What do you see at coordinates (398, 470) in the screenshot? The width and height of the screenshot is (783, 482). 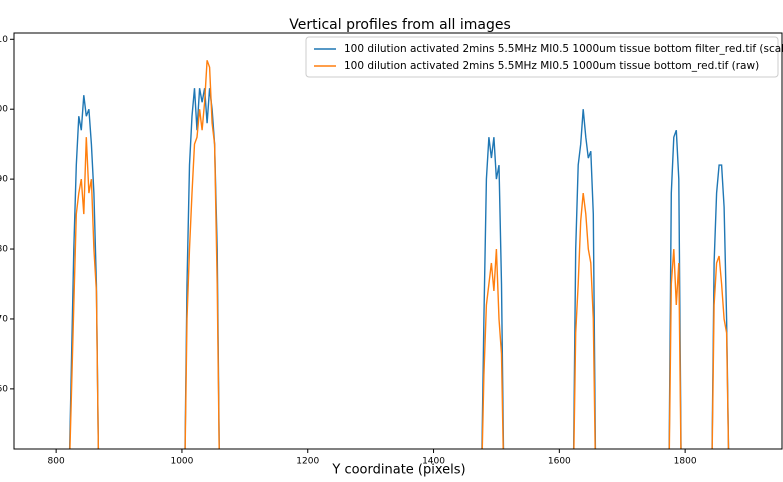 I see `x-axis-label: Y coordinate (pixels)` at bounding box center [398, 470].